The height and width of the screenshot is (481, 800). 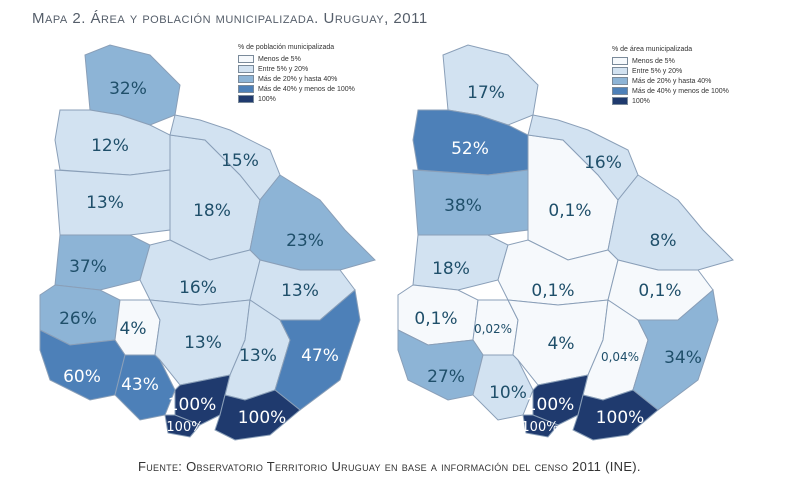 I want to click on legend-title: % de población municipalizada, so click(x=286, y=47).